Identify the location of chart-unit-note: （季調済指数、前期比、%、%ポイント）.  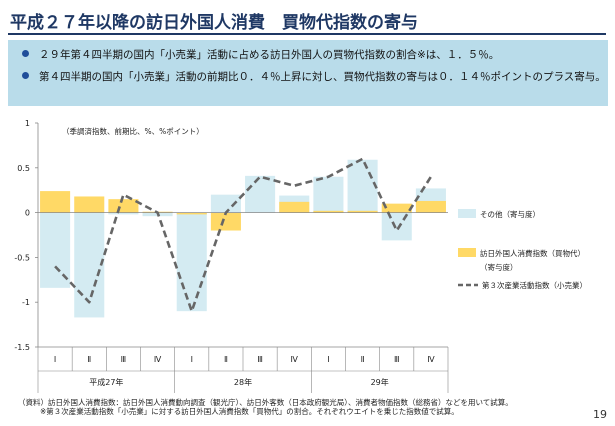
(133, 131).